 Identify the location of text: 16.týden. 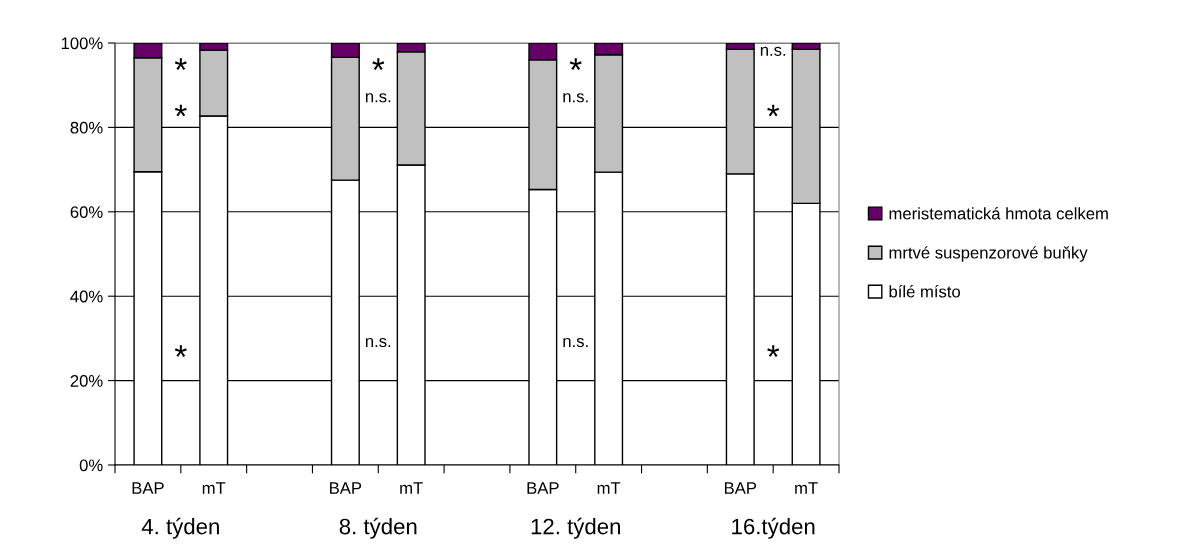
(773, 528).